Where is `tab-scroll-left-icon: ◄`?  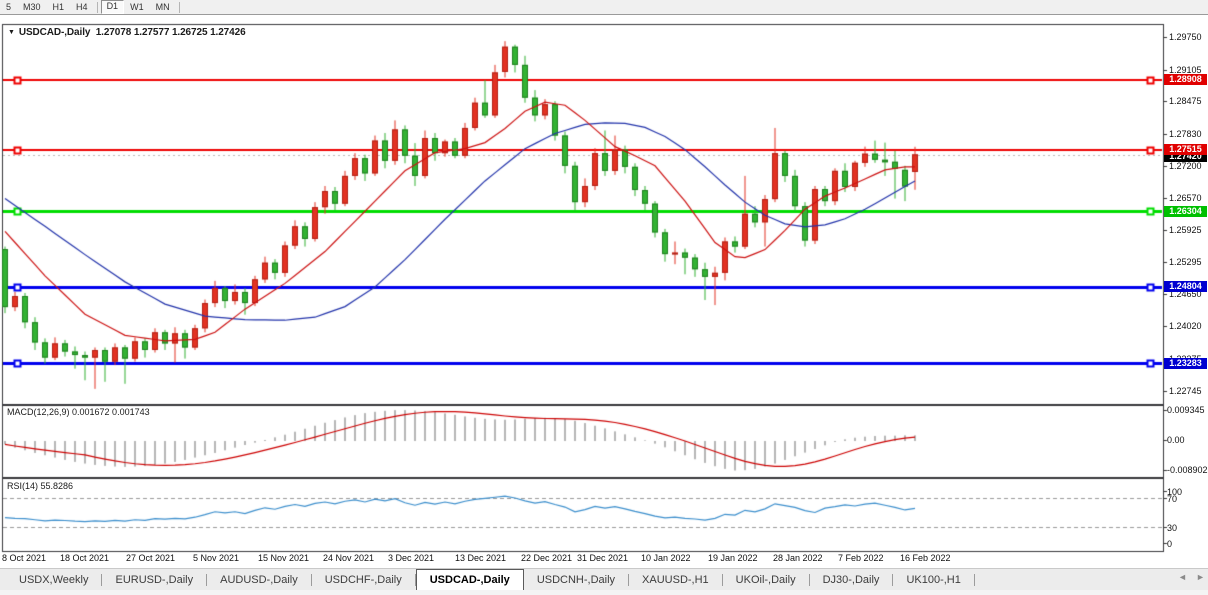 tab-scroll-left-icon: ◄ is located at coordinates (1182, 577).